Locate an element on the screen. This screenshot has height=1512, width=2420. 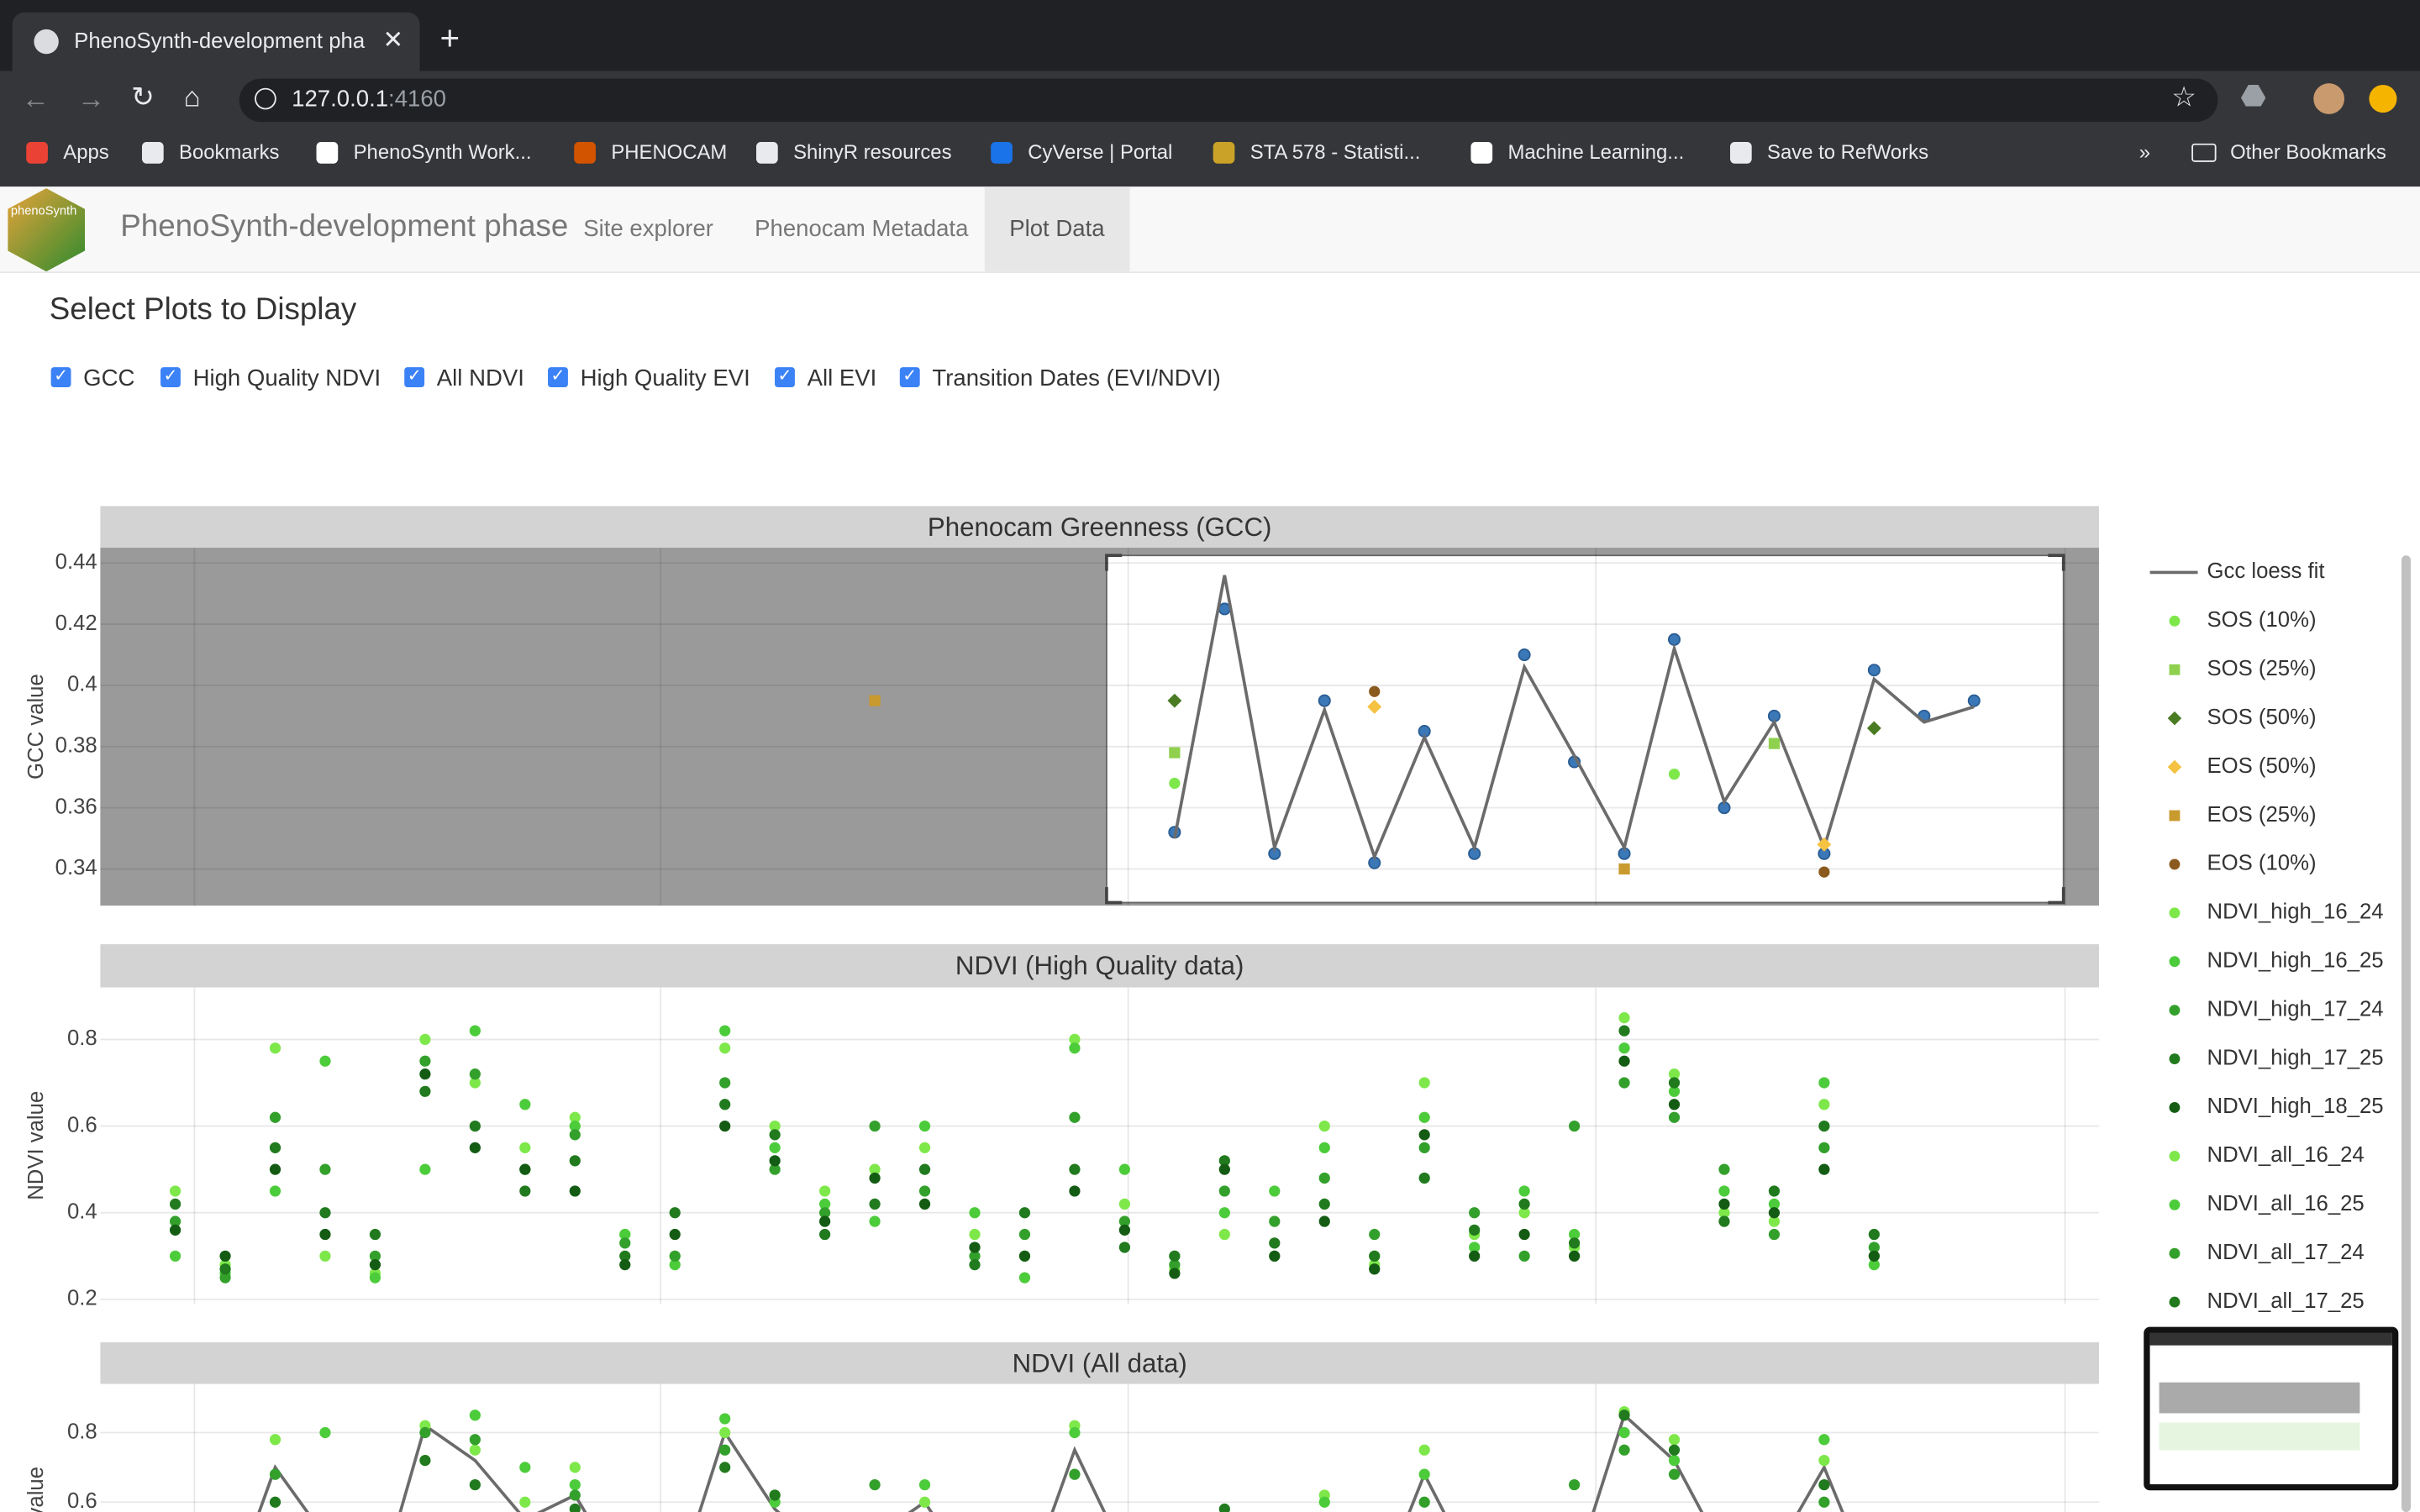
legend-entry: EOS (50%) is located at coordinates (2262, 766).